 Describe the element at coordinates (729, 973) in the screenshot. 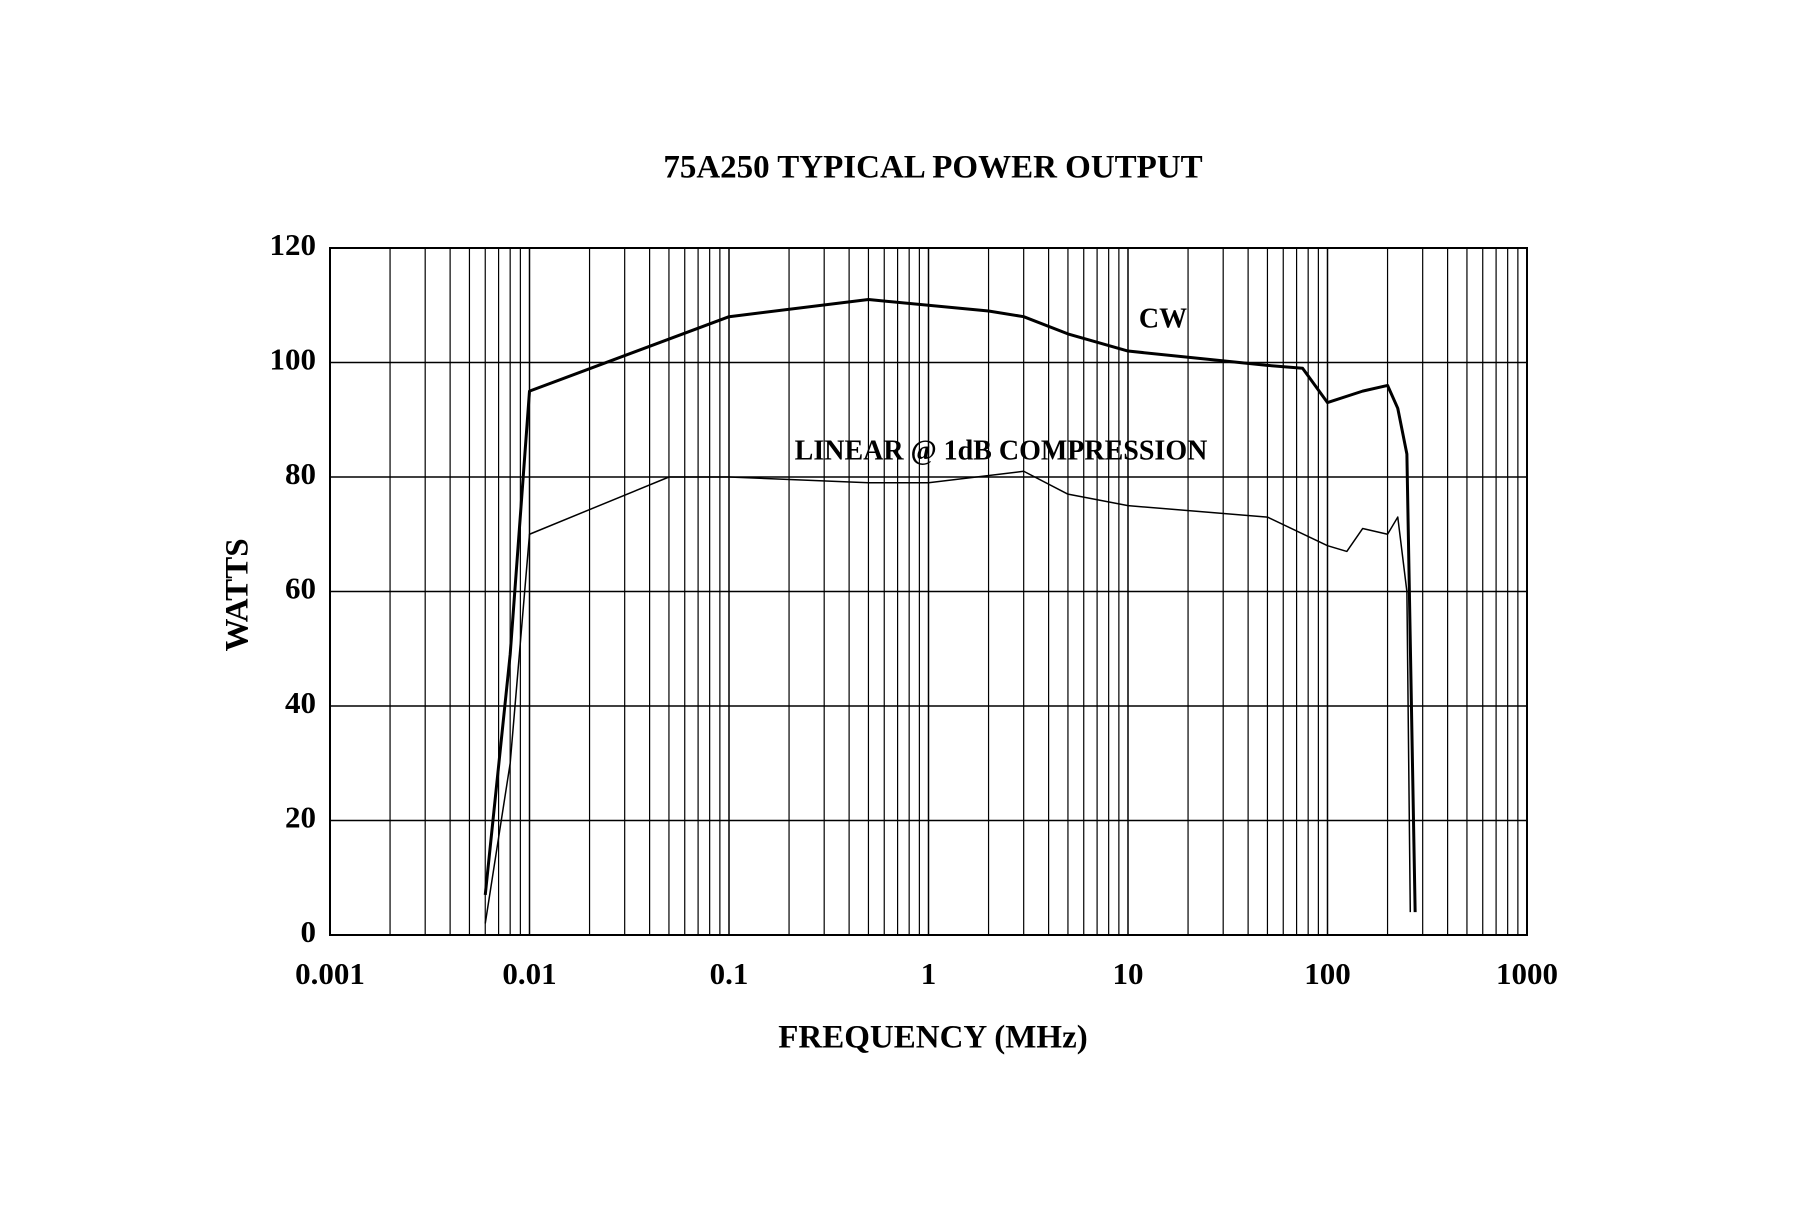

I see `x-tick-label: 0.1` at that location.